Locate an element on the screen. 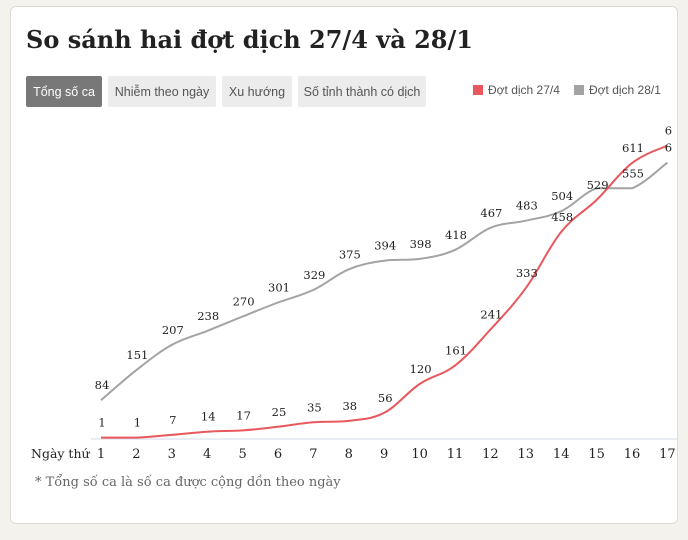 The height and width of the screenshot is (540, 688). data-label-27-4: 6 is located at coordinates (668, 131).